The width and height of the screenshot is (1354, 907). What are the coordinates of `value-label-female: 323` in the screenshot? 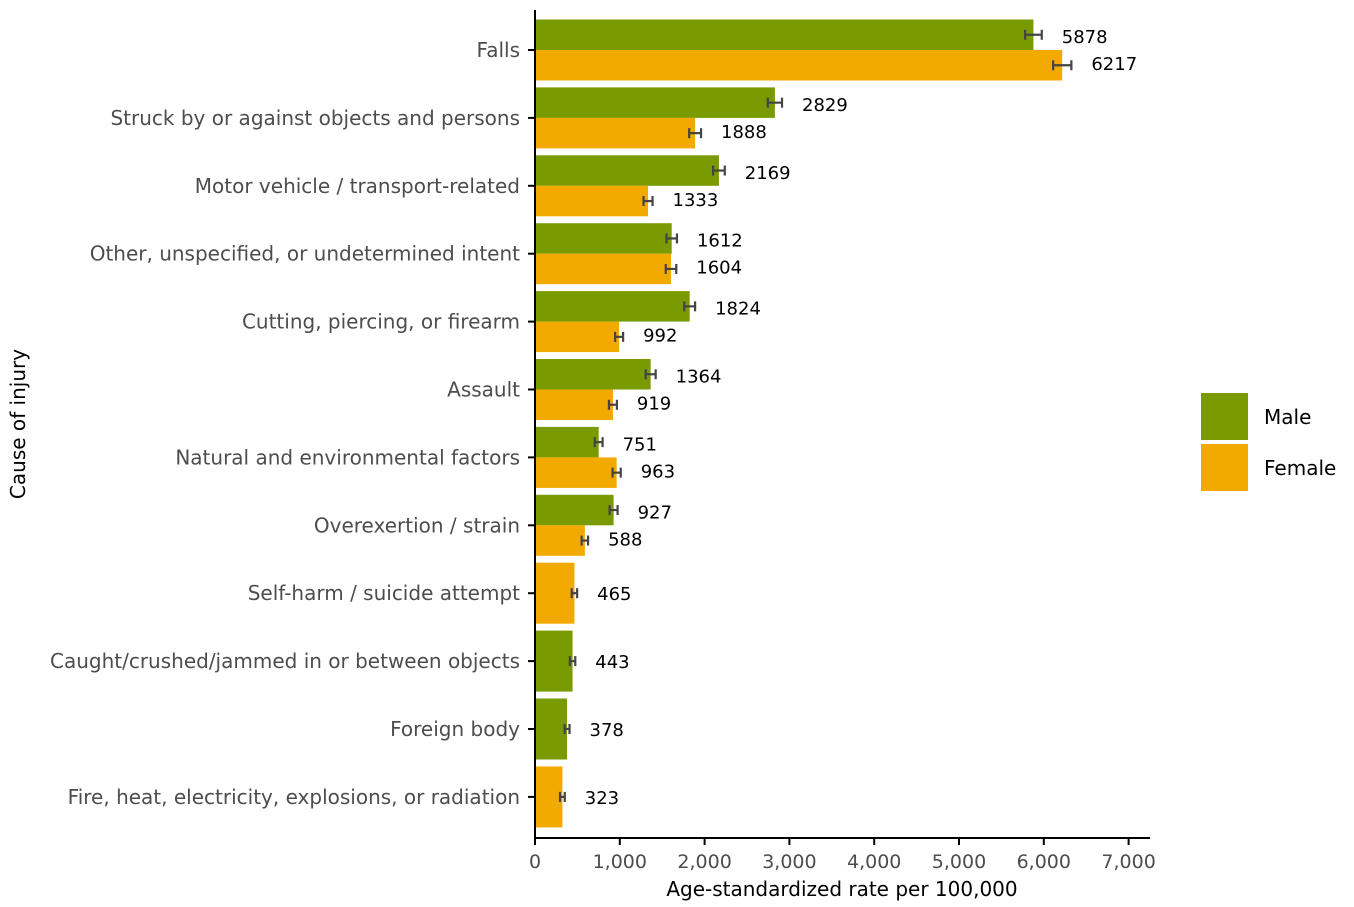 It's located at (602, 798).